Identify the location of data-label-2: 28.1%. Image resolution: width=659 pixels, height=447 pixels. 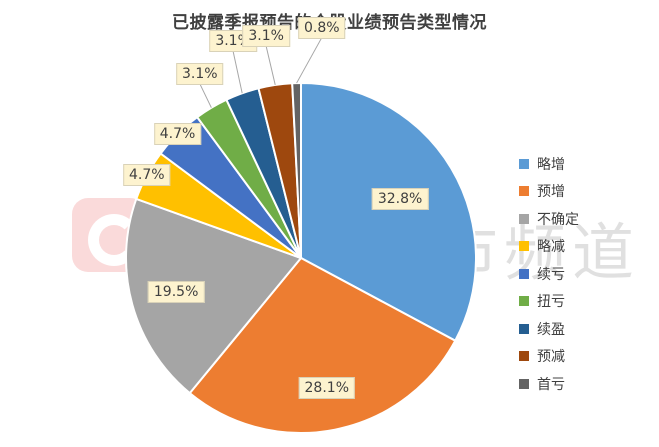
(327, 388).